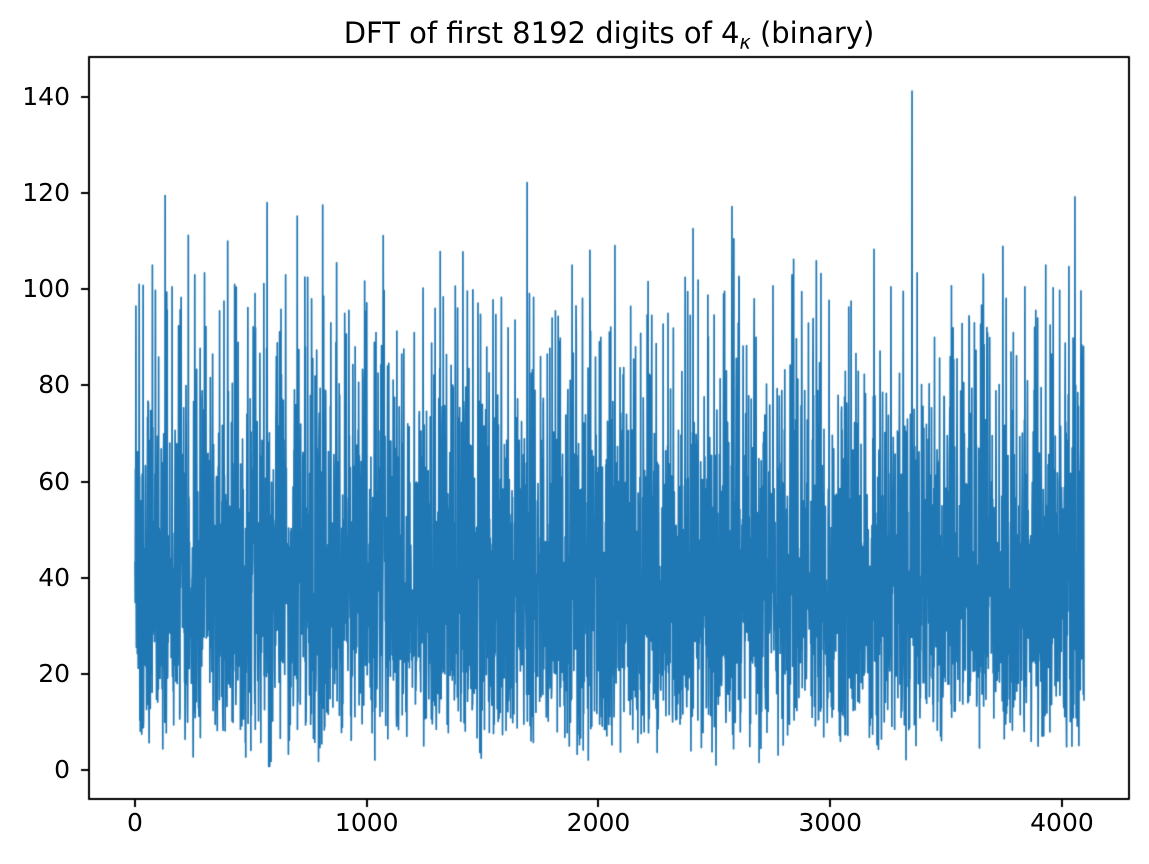 This screenshot has width=1149, height=864. I want to click on y-tick-label: 140, so click(46, 96).